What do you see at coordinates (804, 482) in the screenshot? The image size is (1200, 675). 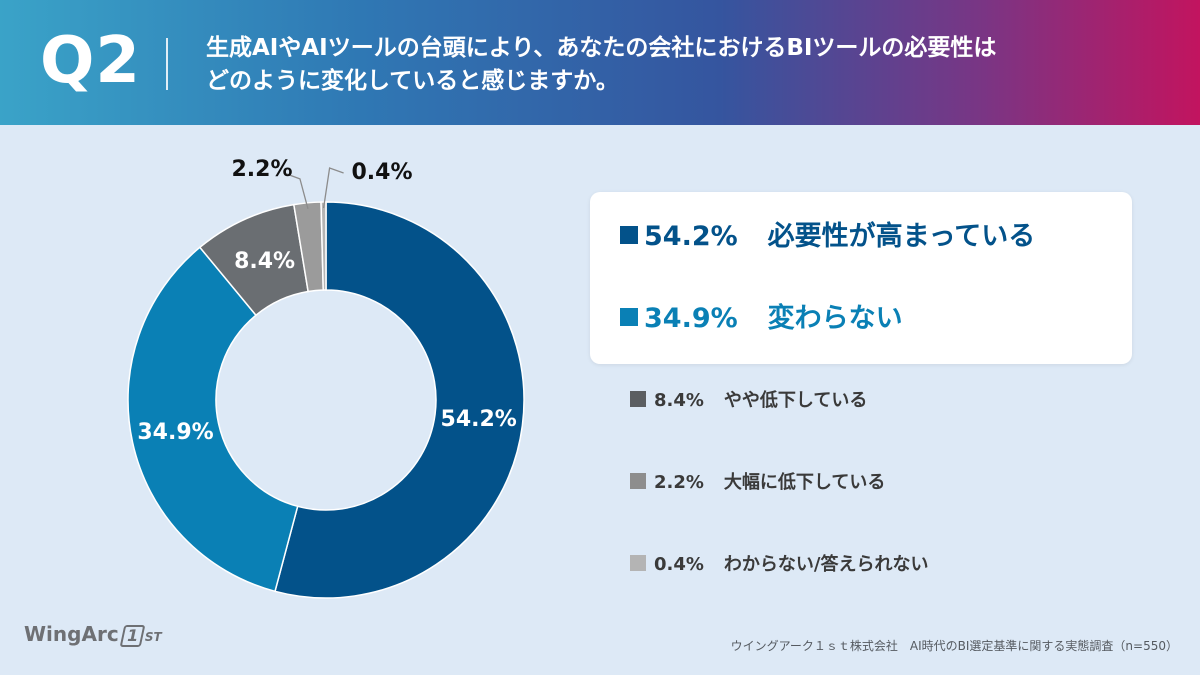 I see `legend-label: 大幅に低下している` at bounding box center [804, 482].